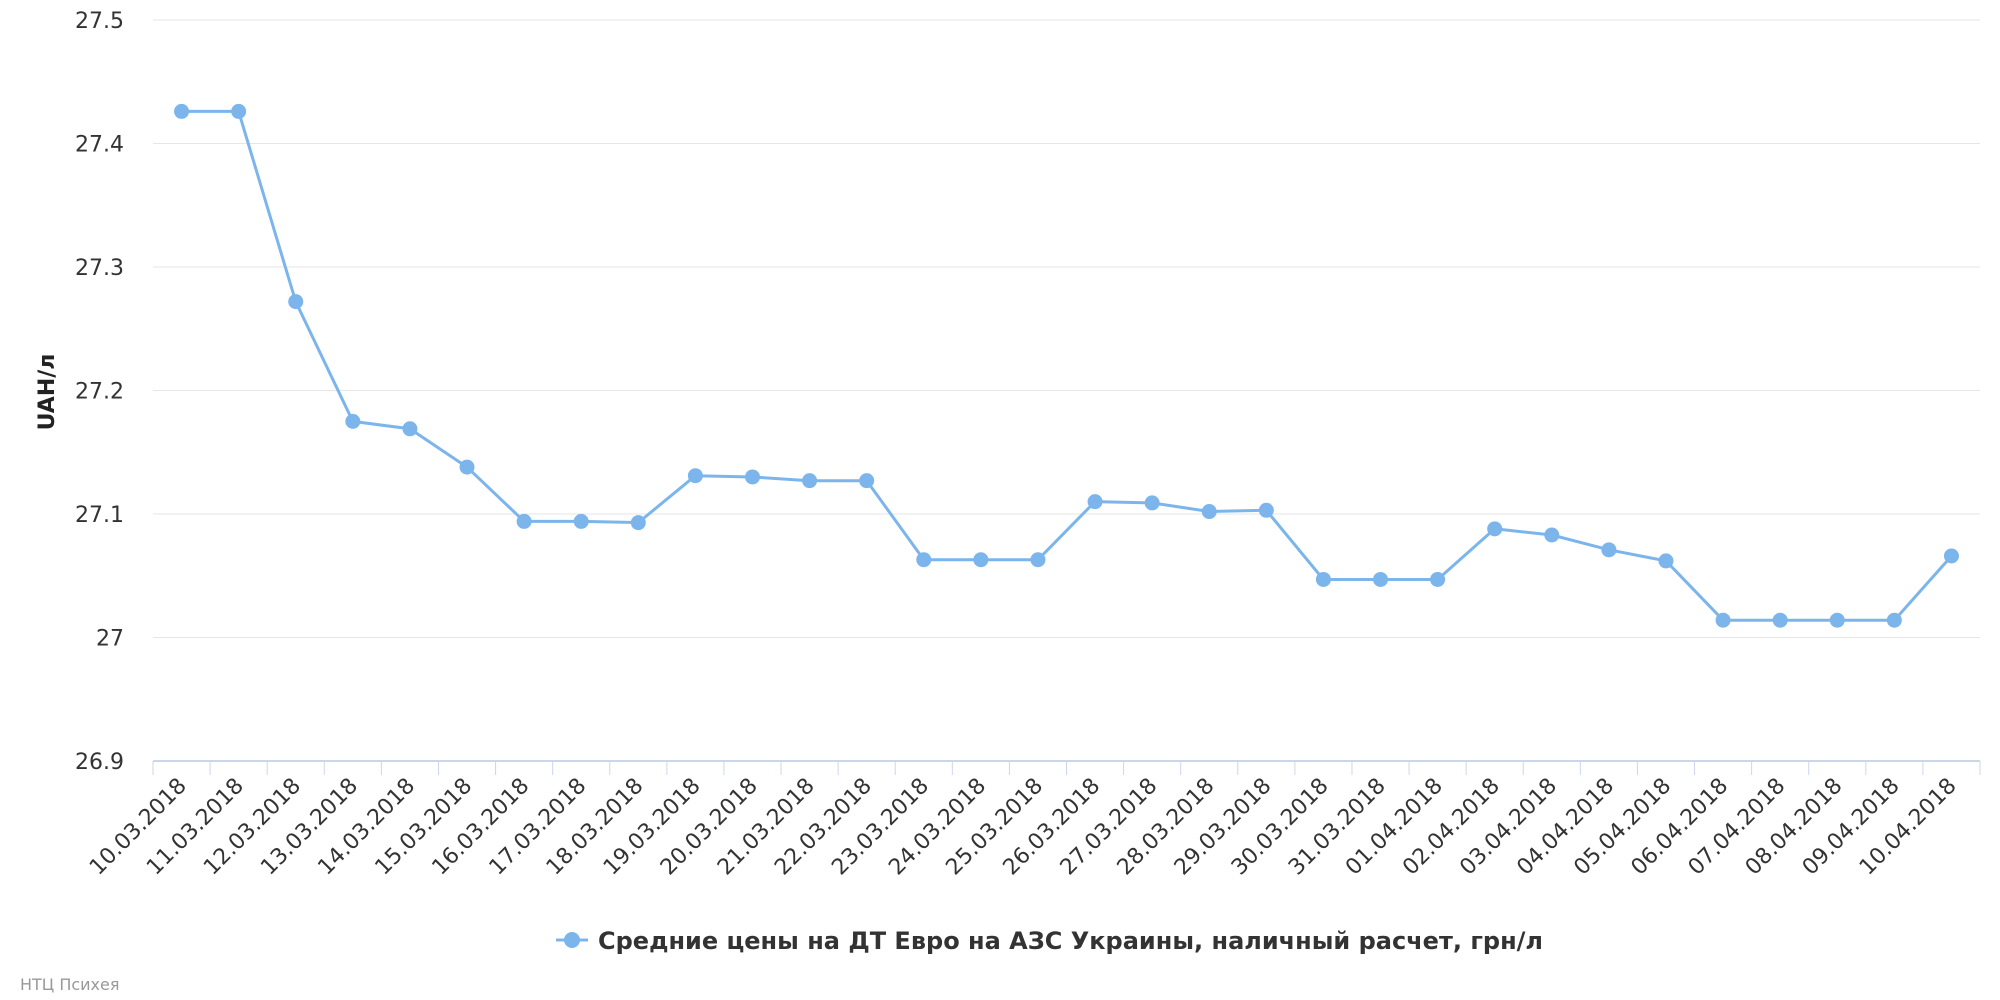  I want to click on y-axis-ticks: 26.9 27 27.1 27.2 27.3 27.4 27.5, so click(99, 392).